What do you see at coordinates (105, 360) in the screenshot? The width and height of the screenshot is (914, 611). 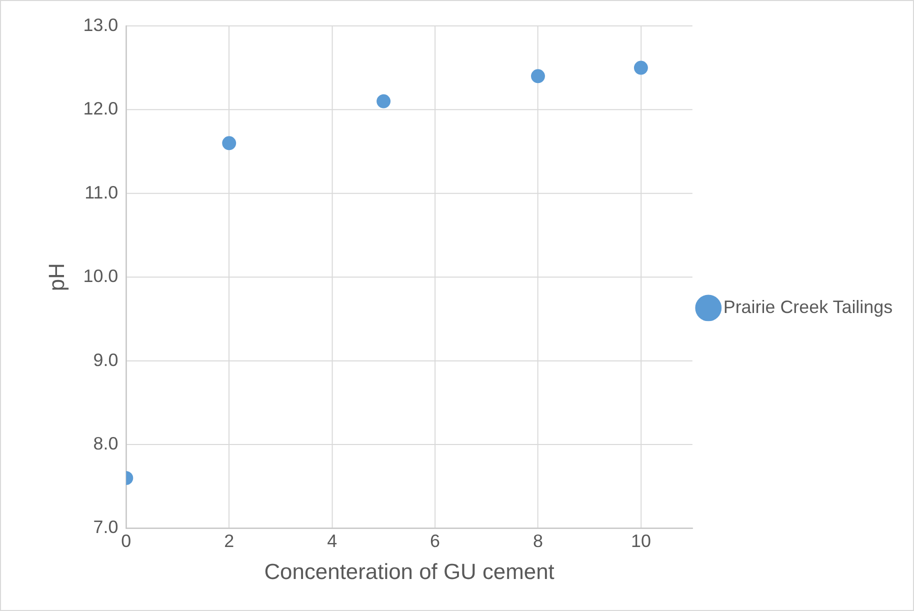 I see `y-tick-label: 9.0` at bounding box center [105, 360].